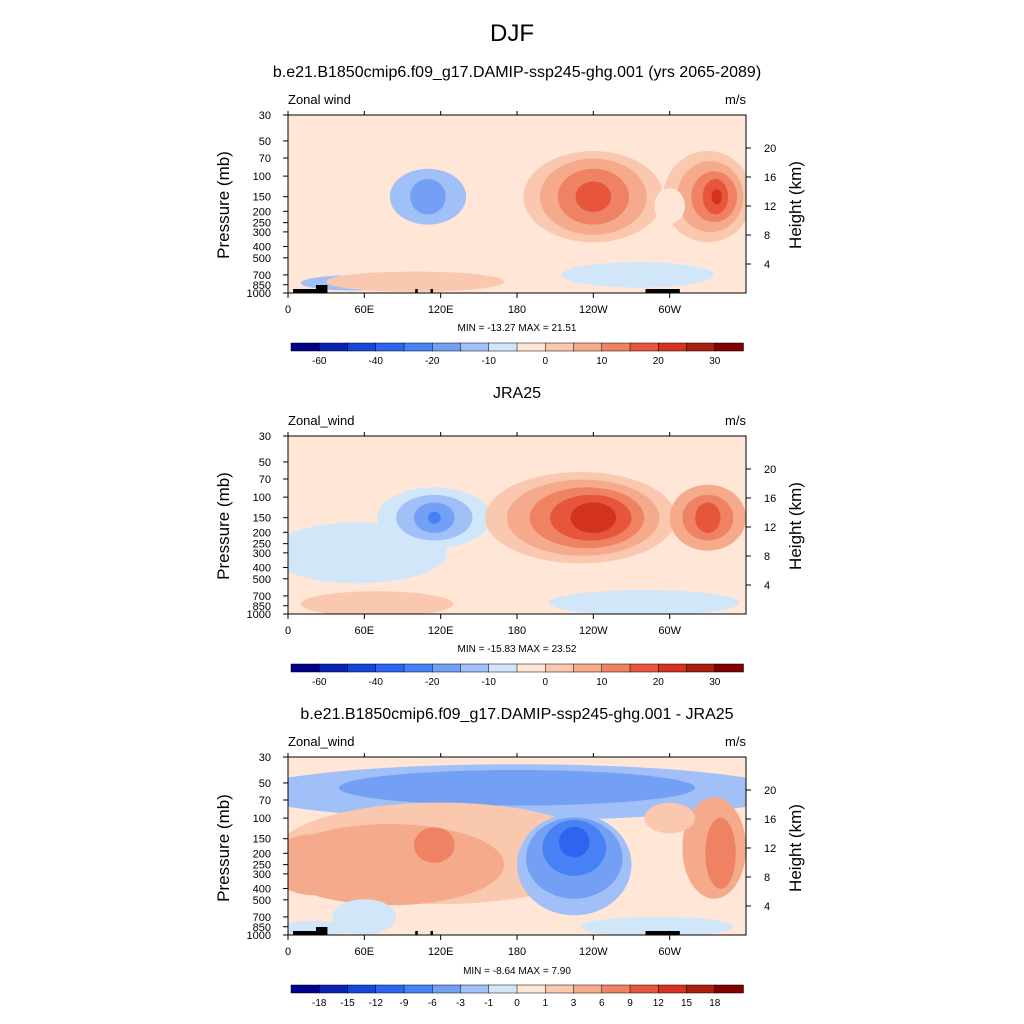 Image resolution: width=1024 pixels, height=1024 pixels. Describe the element at coordinates (517, 631) in the screenshot. I see `x-tick-label: 180` at that location.